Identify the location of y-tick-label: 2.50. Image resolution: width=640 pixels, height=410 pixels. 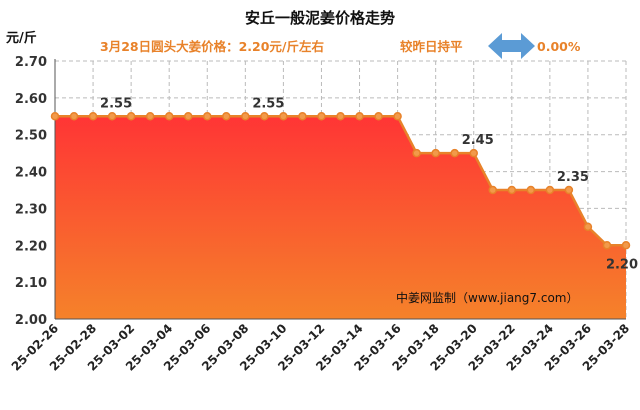
(31, 136).